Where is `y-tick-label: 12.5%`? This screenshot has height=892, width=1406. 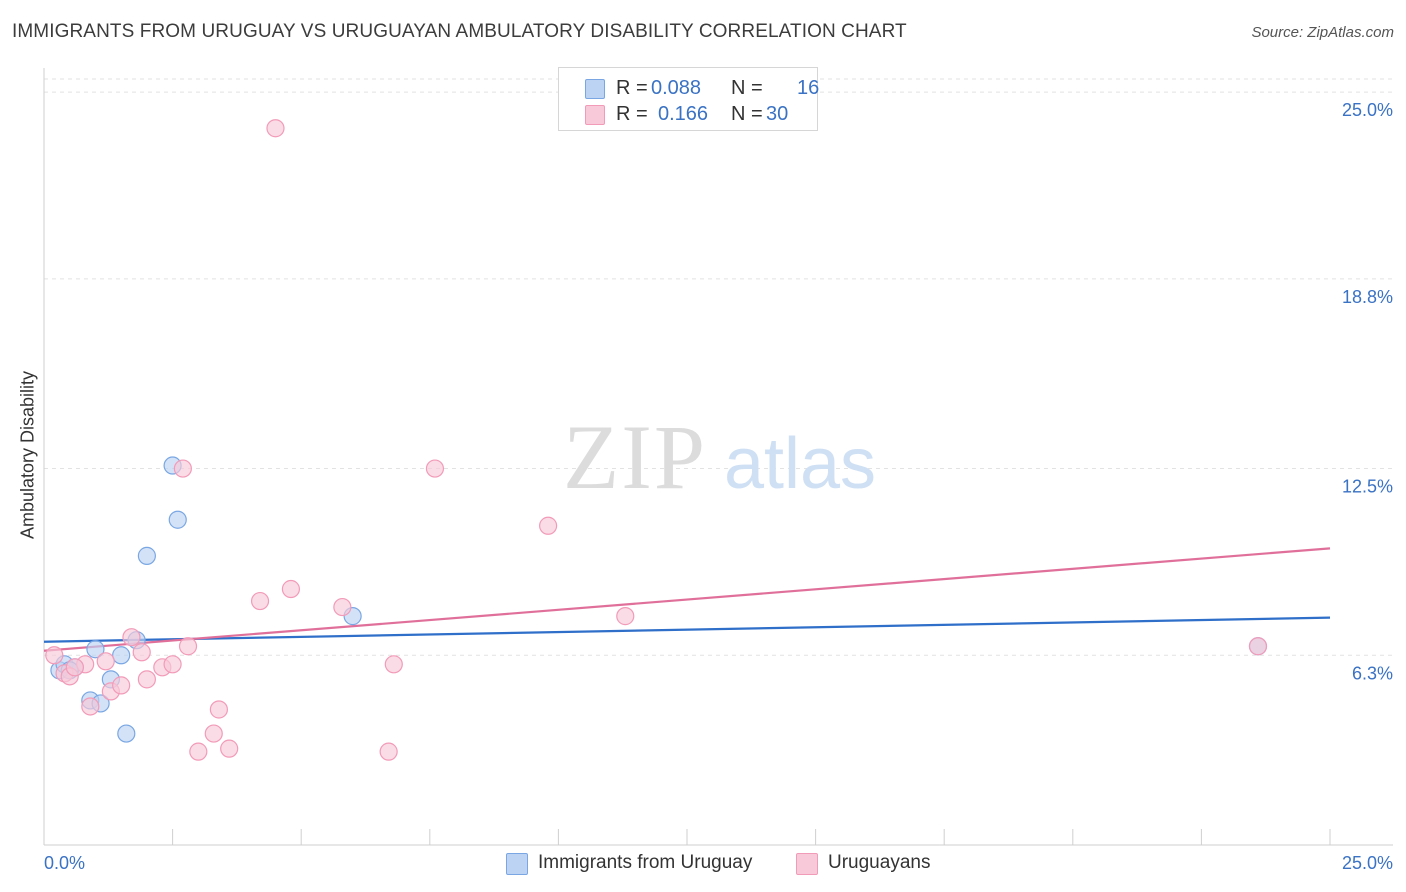 y-tick-label: 12.5% is located at coordinates (1367, 487).